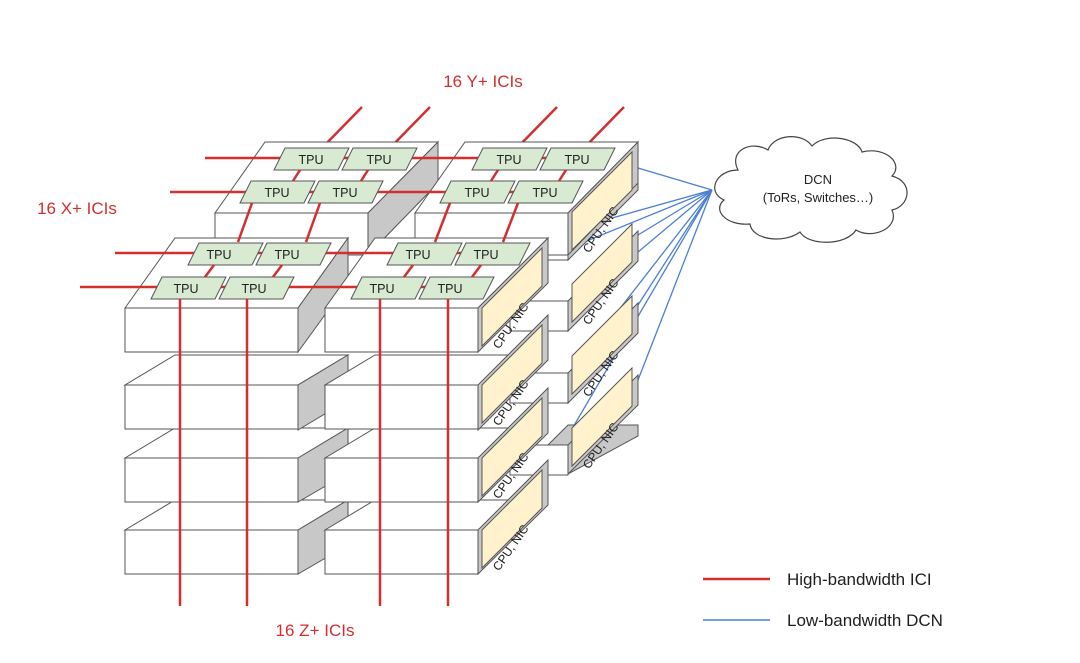 Image resolution: width=1080 pixels, height=663 pixels. What do you see at coordinates (602, 309) in the screenshot?
I see `back-host-cards` at bounding box center [602, 309].